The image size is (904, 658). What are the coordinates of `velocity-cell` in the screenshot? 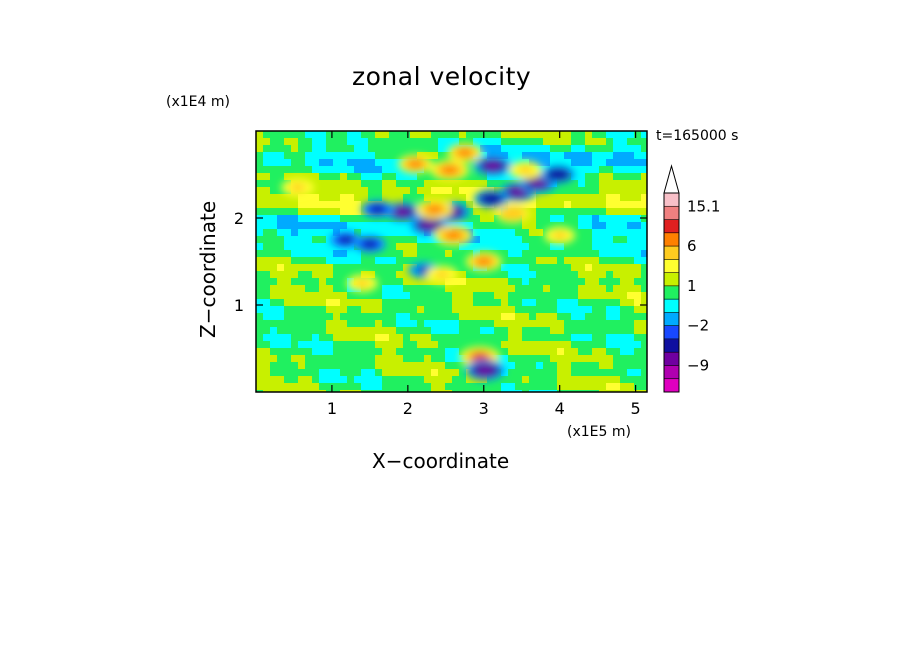 It's located at (415, 164).